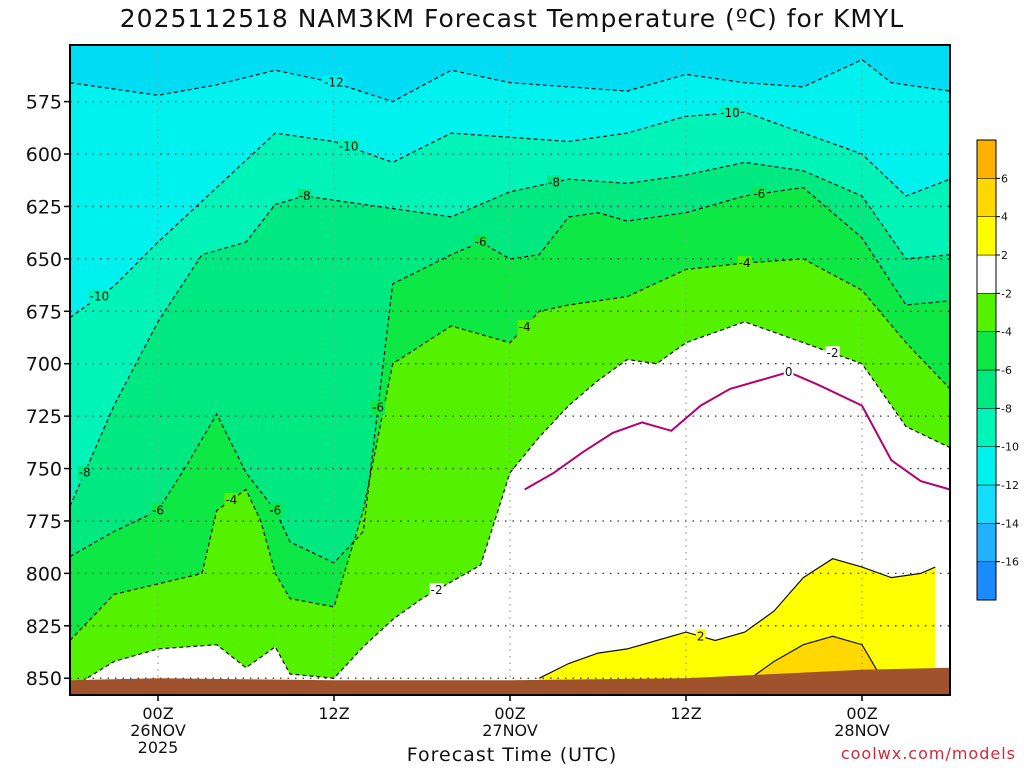  Describe the element at coordinates (44, 679) in the screenshot. I see `y-tick-label: 850` at that location.